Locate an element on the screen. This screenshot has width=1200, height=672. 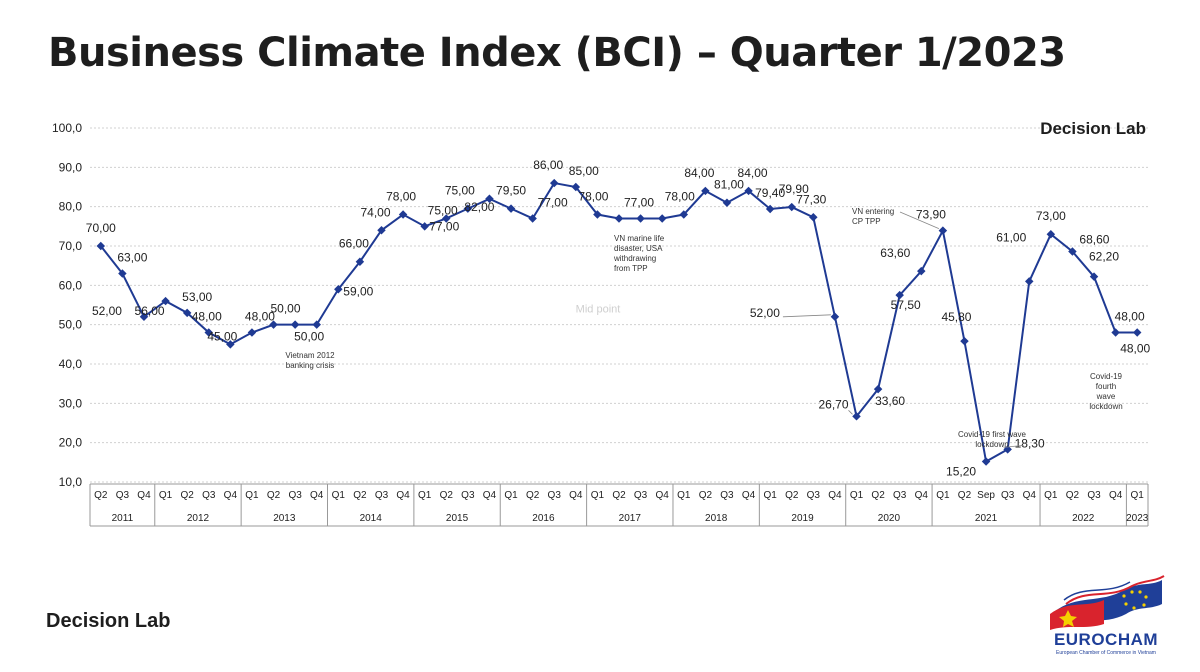
annotation-line: Vietnam 2012 is located at coordinates (310, 355).